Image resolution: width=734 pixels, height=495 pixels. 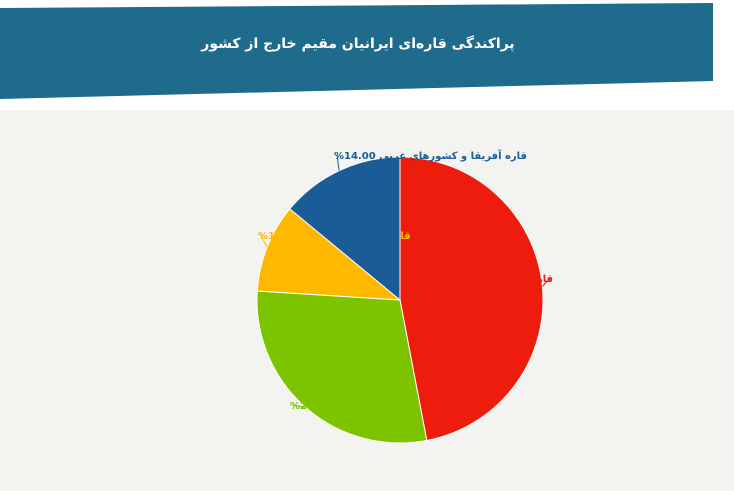 What do you see at coordinates (337, 406) in the screenshot?
I see `pie-label-2: قاره اروپا 29.00%` at bounding box center [337, 406].